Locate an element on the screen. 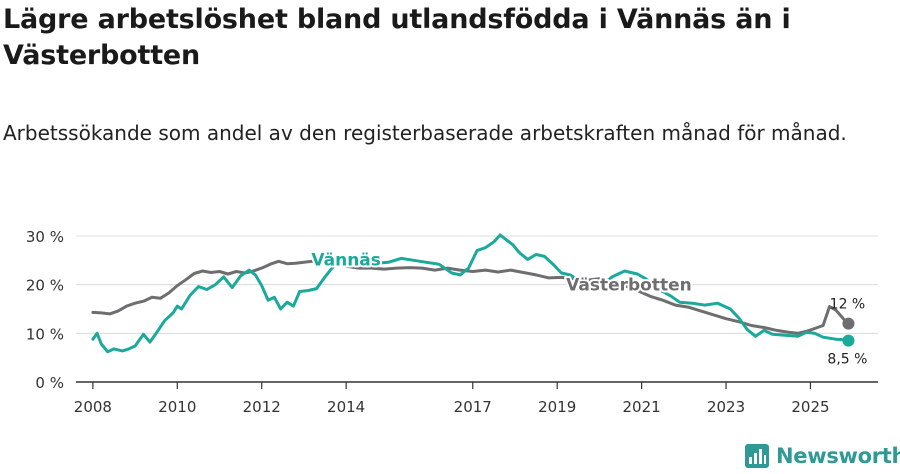 The width and height of the screenshot is (900, 474). y-axis: 0 % 10 % 20 % 30 % is located at coordinates (45, 310).